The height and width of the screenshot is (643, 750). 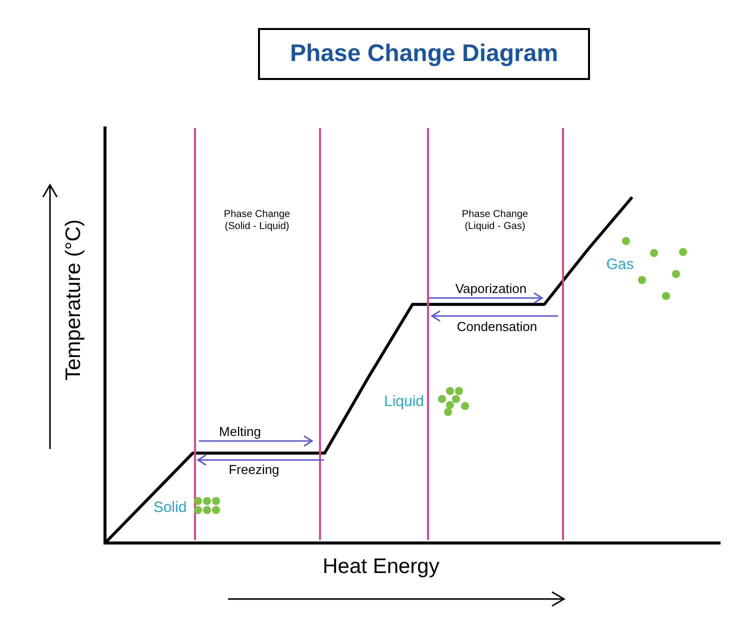 I want to click on annotation: Phase Change (Solid - Liquid), so click(x=257, y=221).